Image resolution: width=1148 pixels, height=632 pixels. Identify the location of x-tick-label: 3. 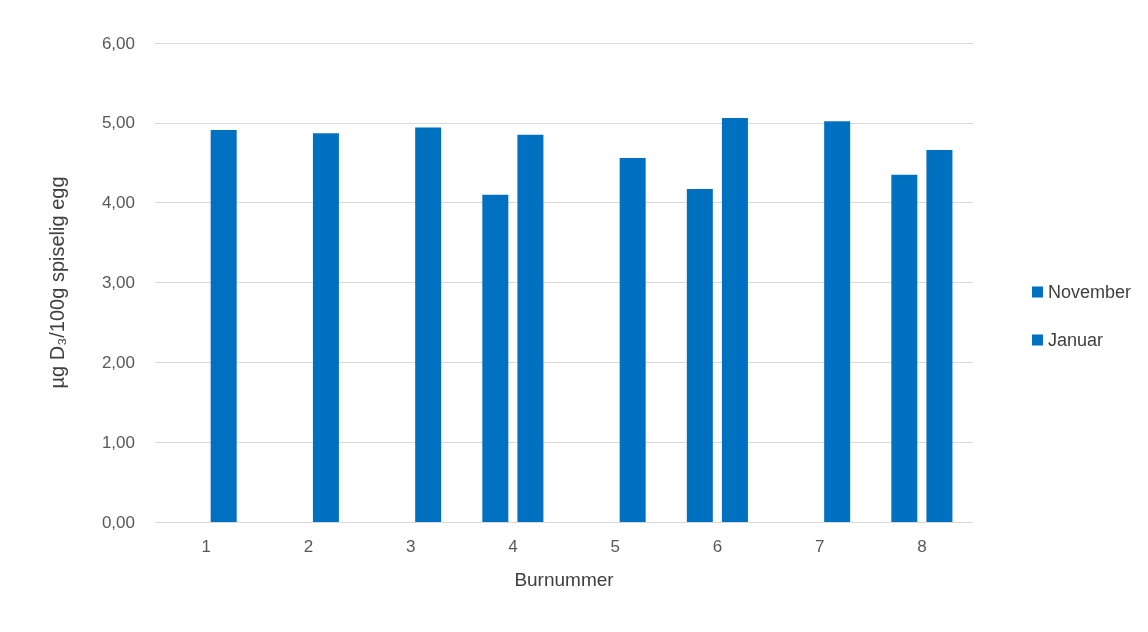
(410, 546).